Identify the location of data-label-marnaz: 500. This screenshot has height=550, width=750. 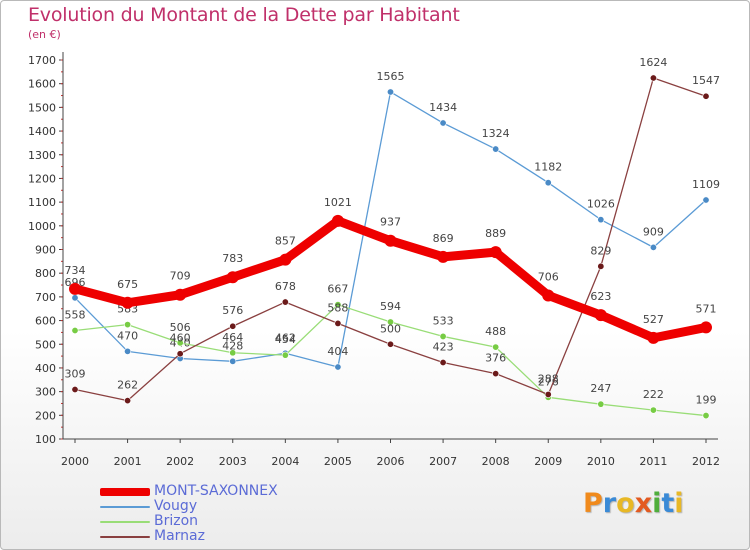
(390, 328).